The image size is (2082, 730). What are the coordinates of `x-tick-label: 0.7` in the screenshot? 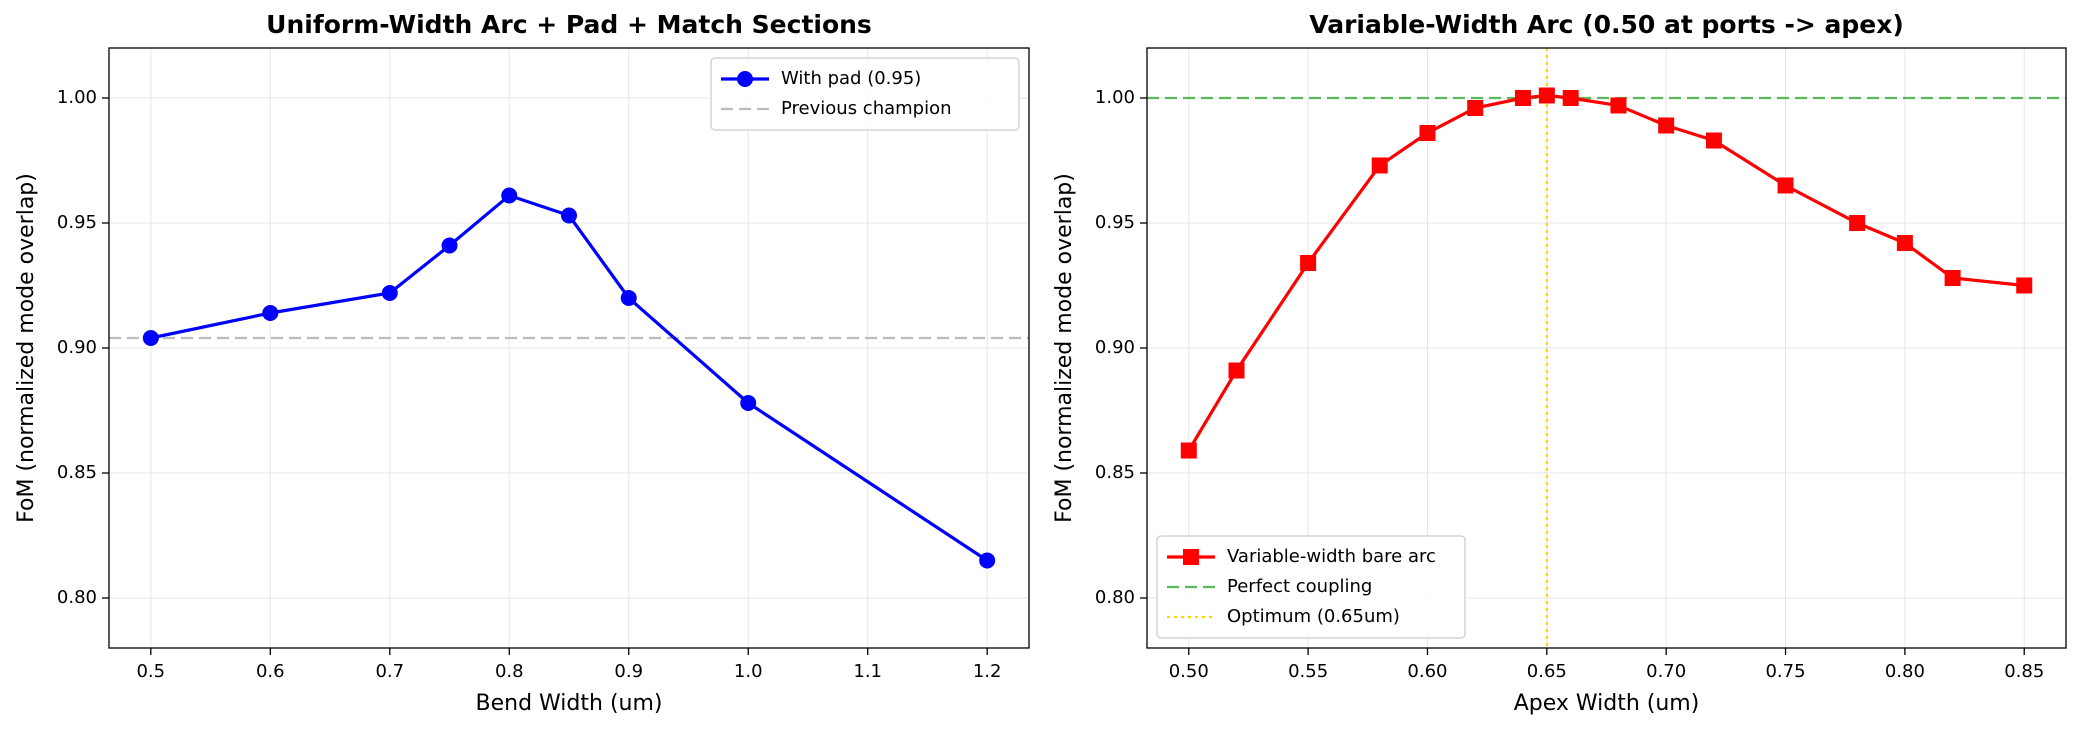 It's located at (389, 671).